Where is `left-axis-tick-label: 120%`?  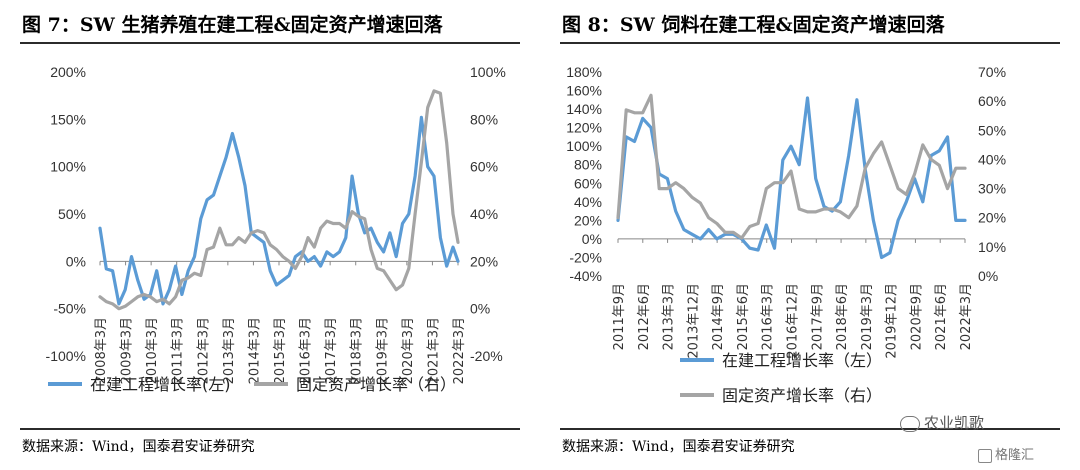
left-axis-tick-label: 120% is located at coordinates (584, 128).